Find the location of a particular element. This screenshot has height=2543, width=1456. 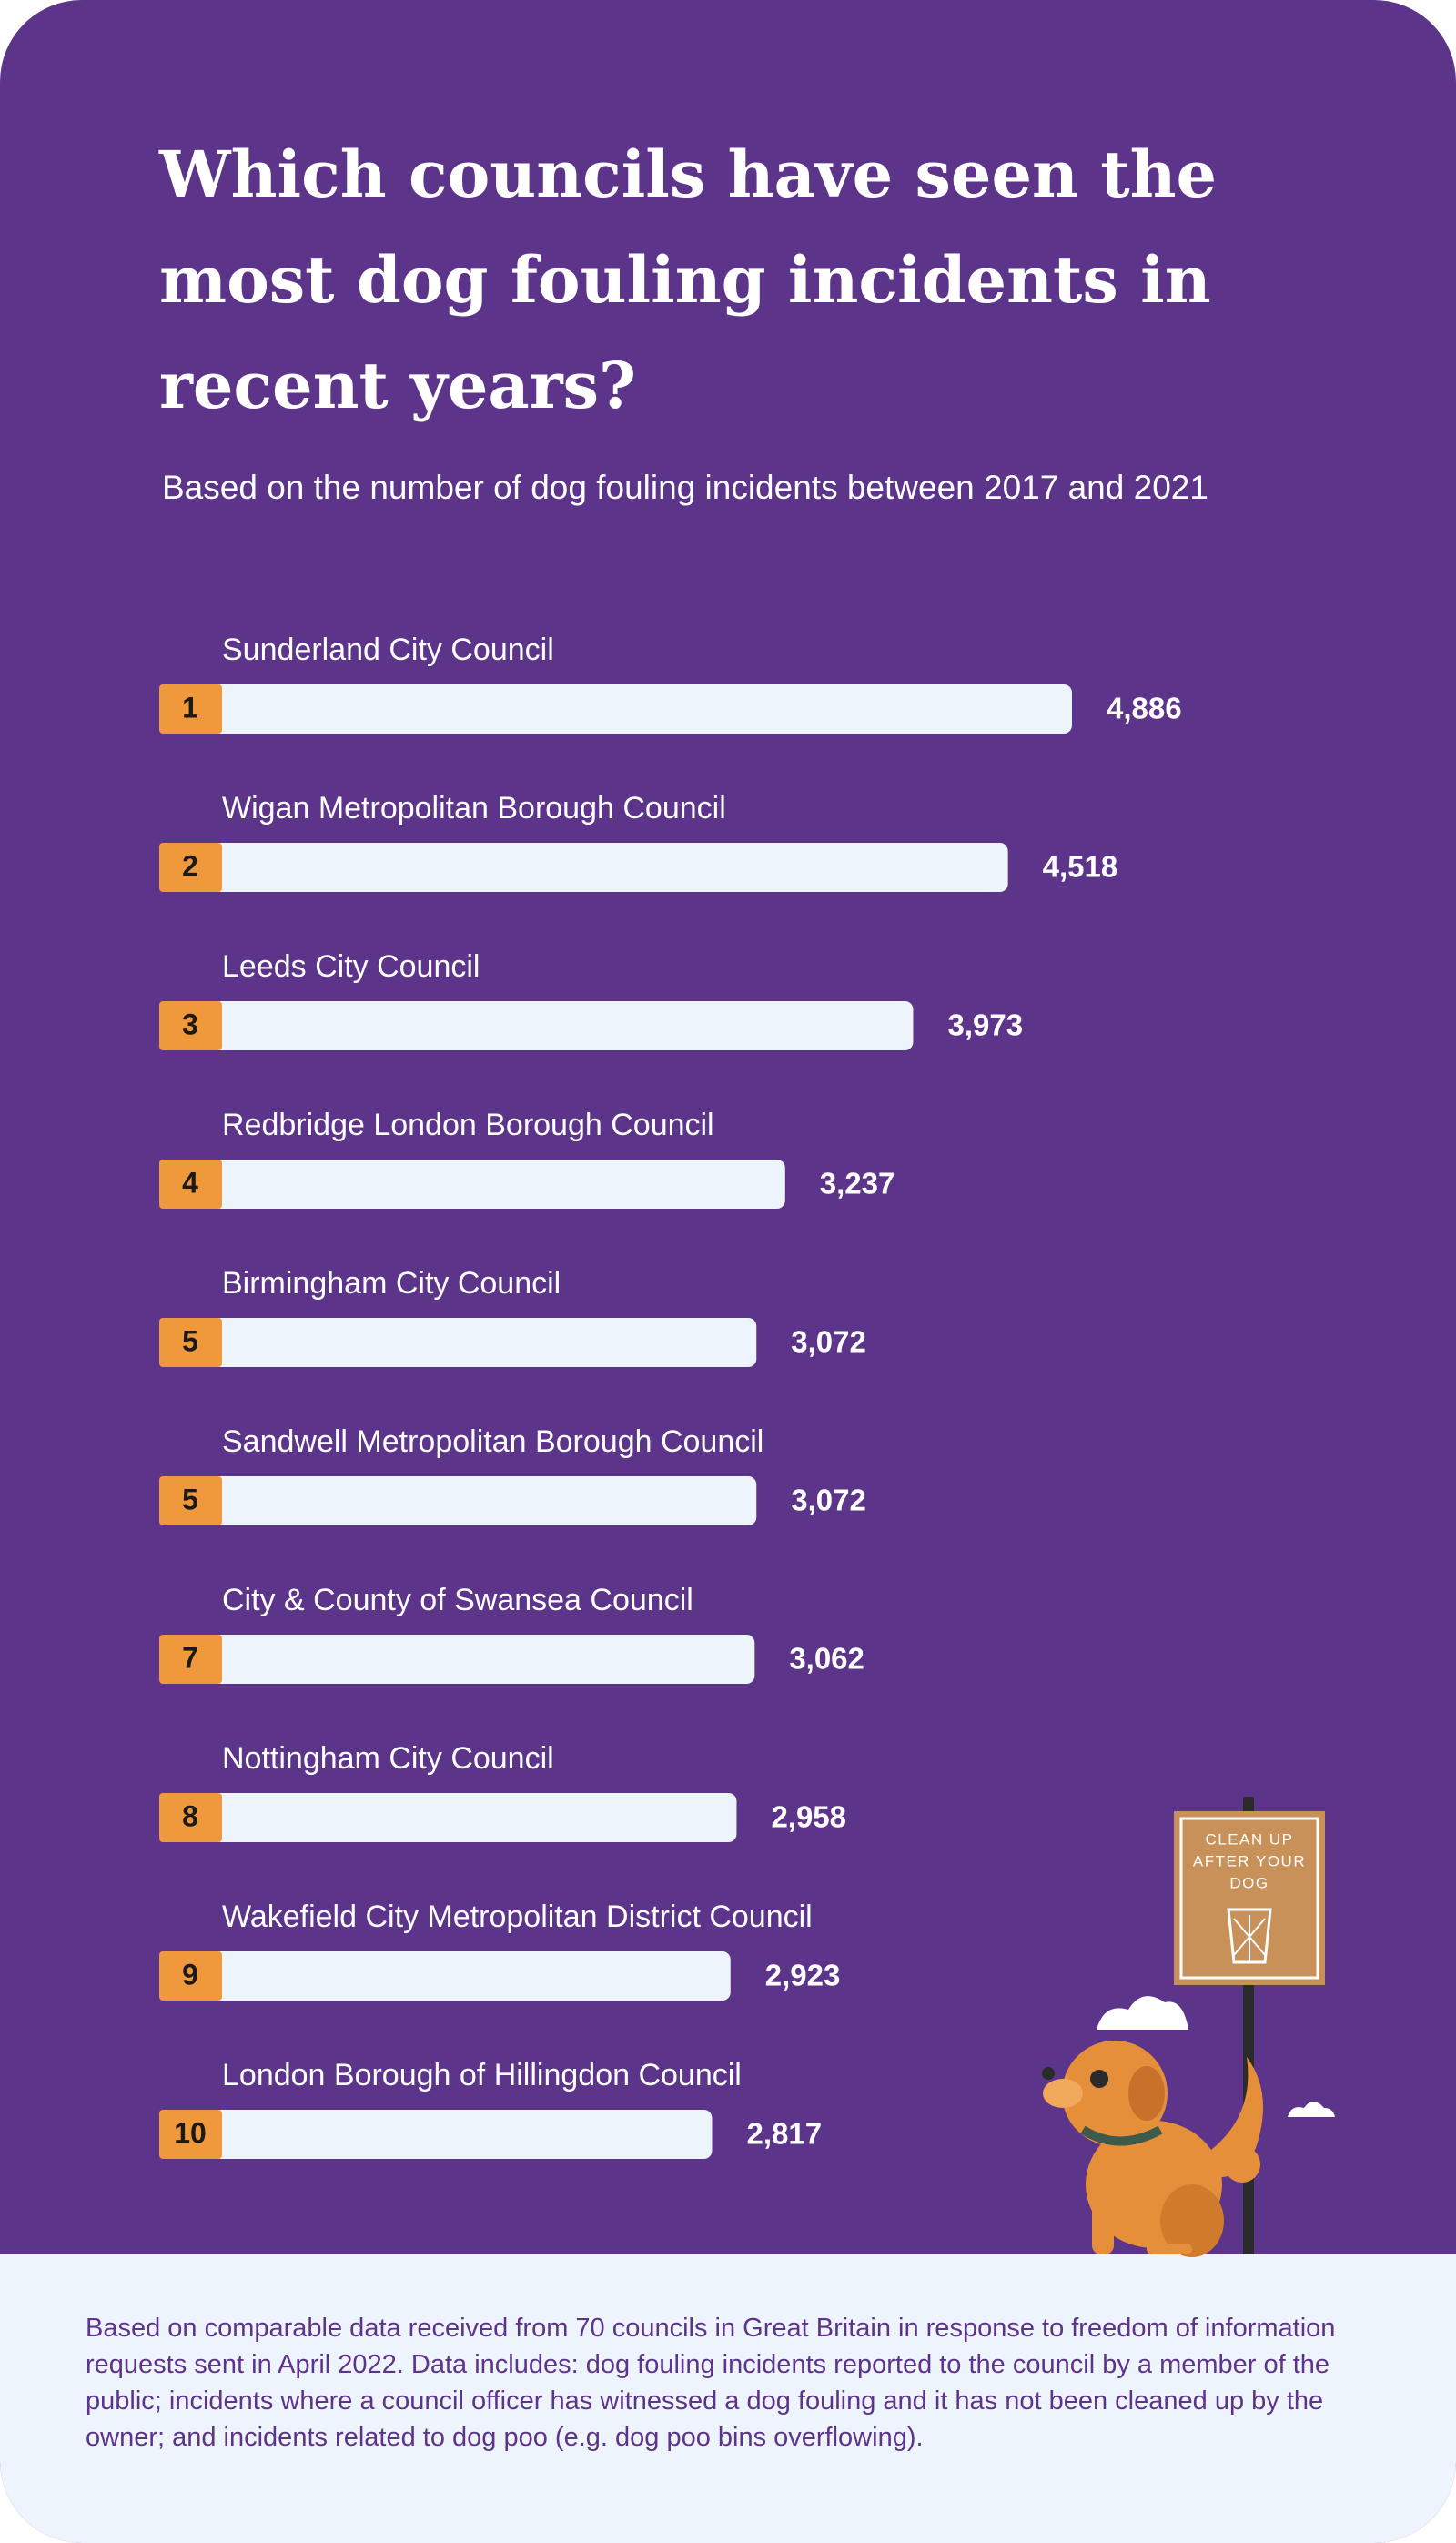

dog-collar is located at coordinates (1121, 2135).